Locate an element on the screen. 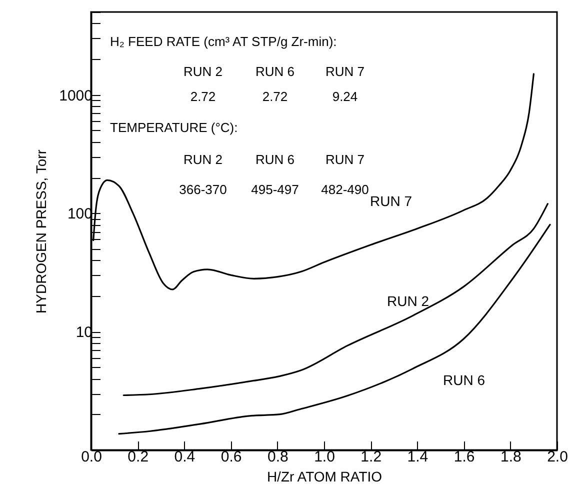 The image size is (573, 496). annotation: 9.24 is located at coordinates (345, 96).